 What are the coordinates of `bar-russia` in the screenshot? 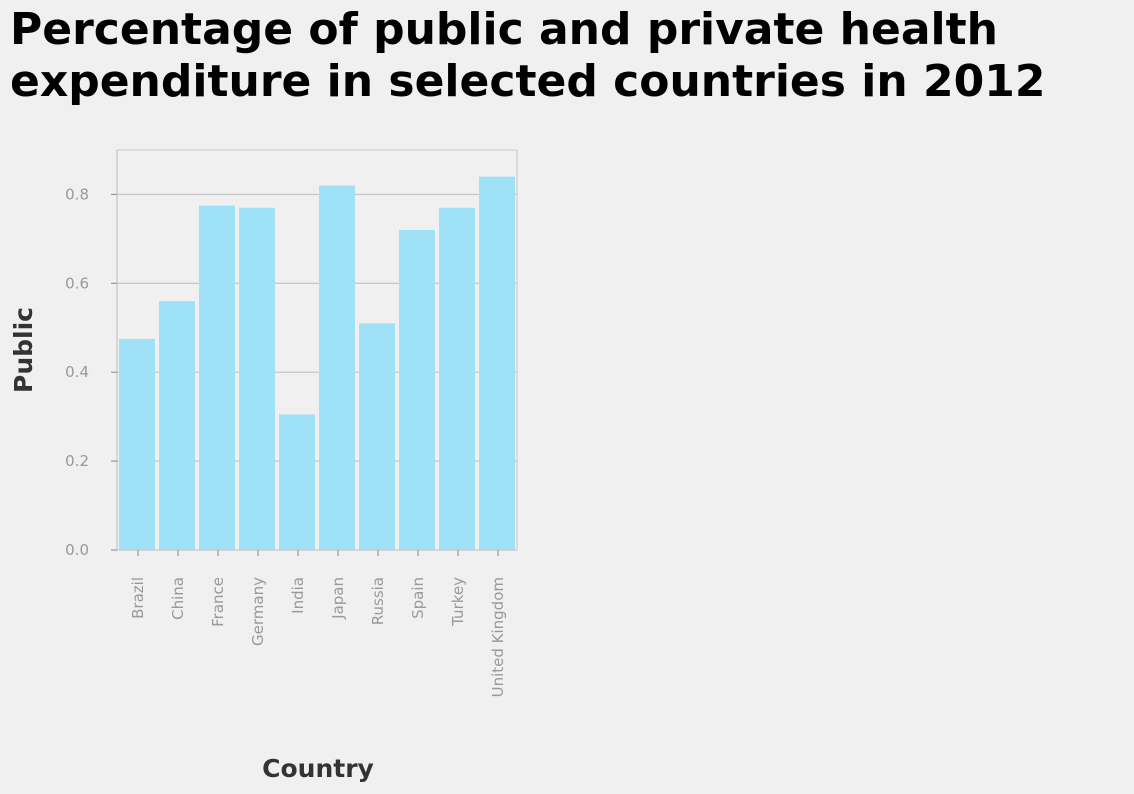 It's located at (377, 436).